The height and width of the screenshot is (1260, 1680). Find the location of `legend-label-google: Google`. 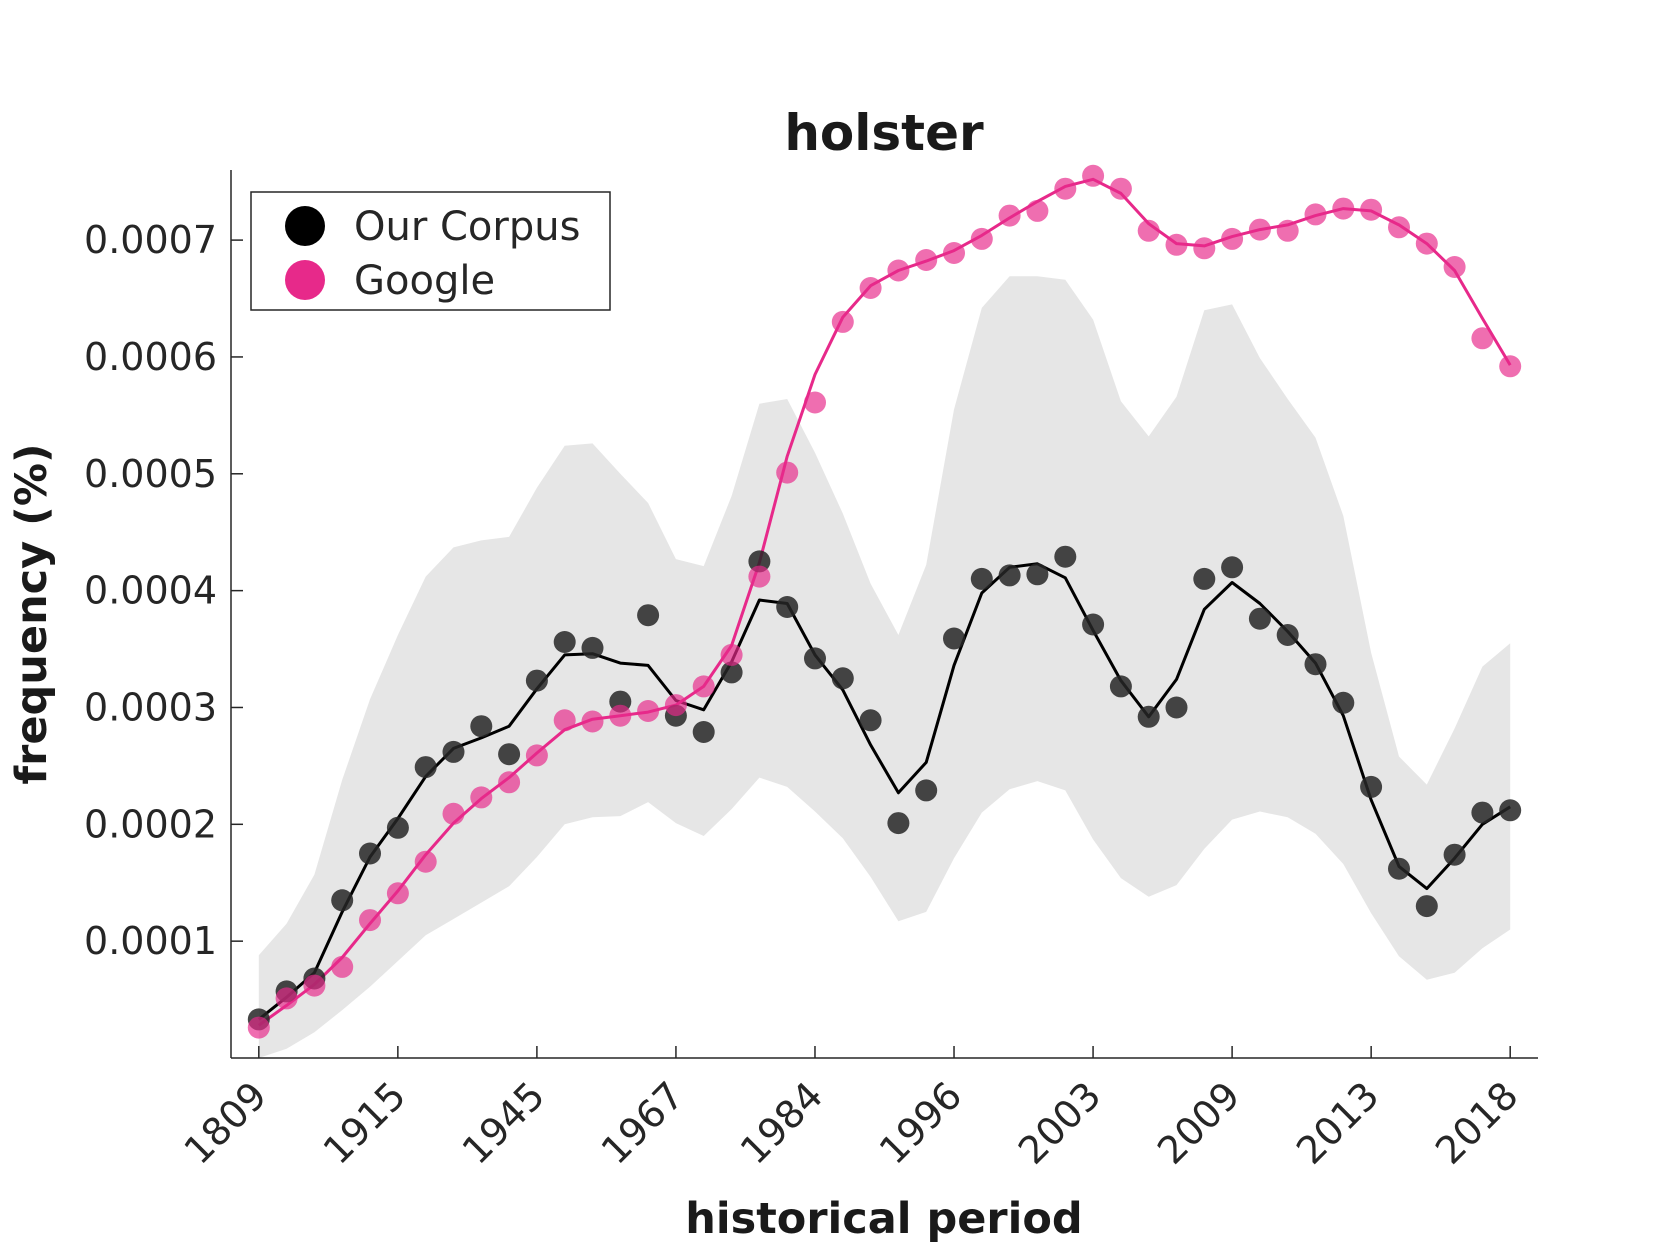

legend-label-google: Google is located at coordinates (424, 281).